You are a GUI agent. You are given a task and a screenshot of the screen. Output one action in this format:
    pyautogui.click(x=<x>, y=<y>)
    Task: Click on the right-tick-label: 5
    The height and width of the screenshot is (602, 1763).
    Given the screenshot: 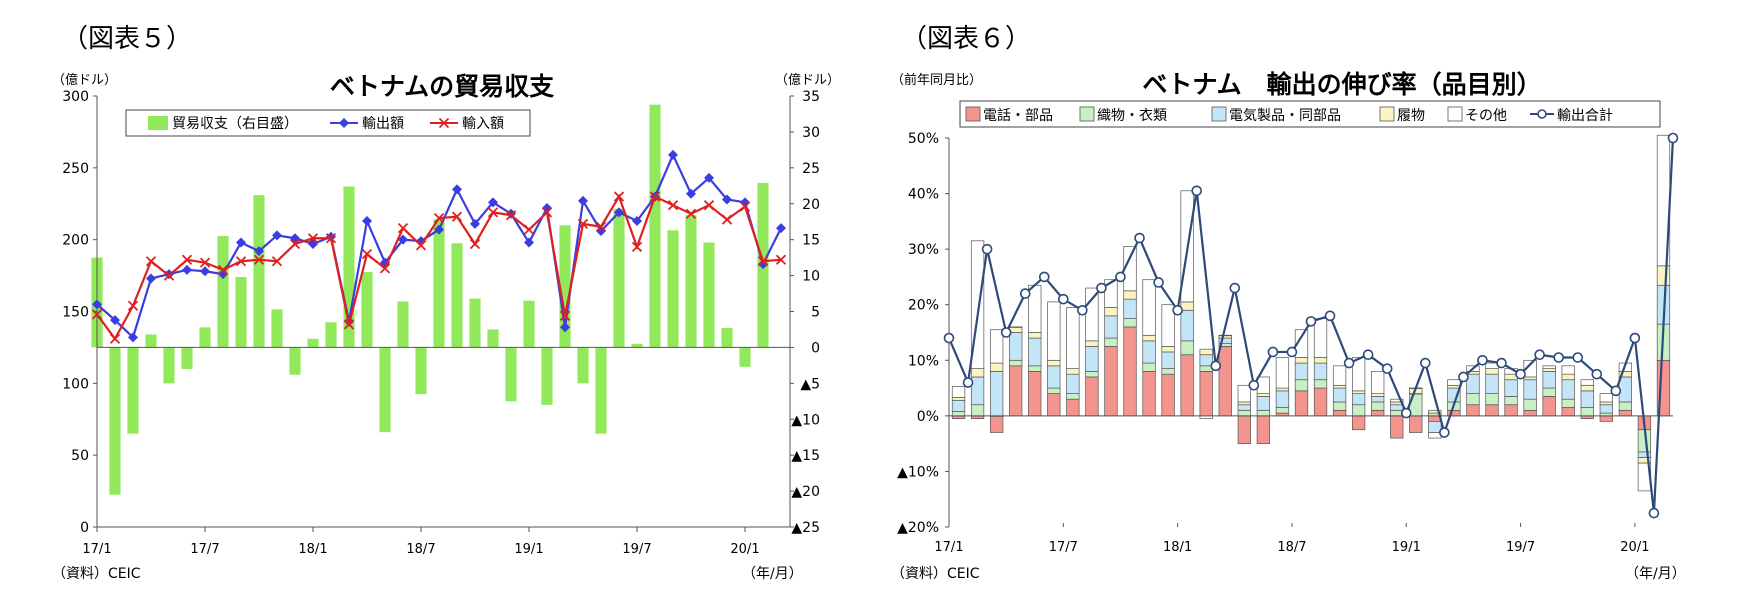 What is the action you would take?
    pyautogui.click(x=815, y=313)
    